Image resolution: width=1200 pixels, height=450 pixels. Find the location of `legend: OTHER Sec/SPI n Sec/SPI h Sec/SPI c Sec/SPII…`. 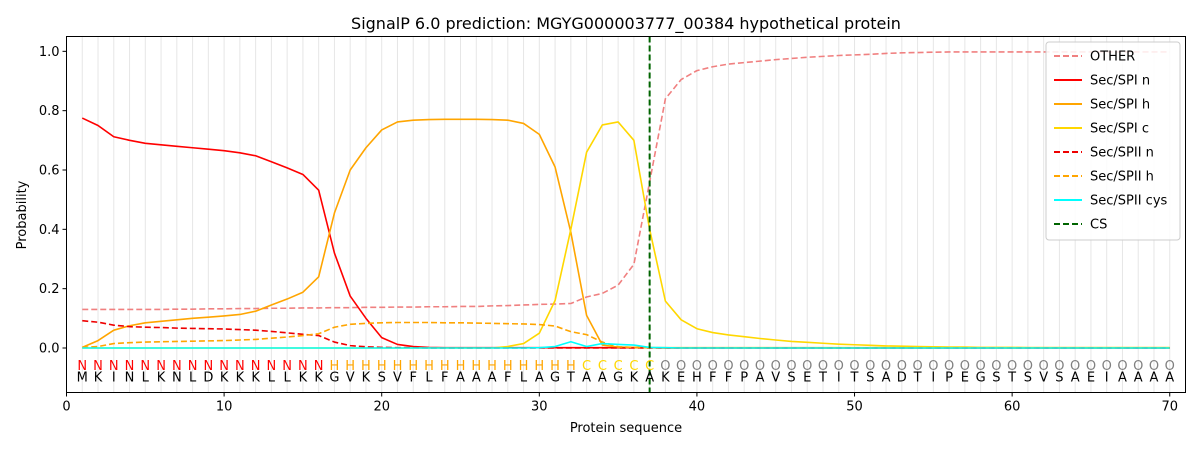

legend: OTHER Sec/SPI n Sec/SPI h Sec/SPI c Sec/SPII… is located at coordinates (1113, 141).